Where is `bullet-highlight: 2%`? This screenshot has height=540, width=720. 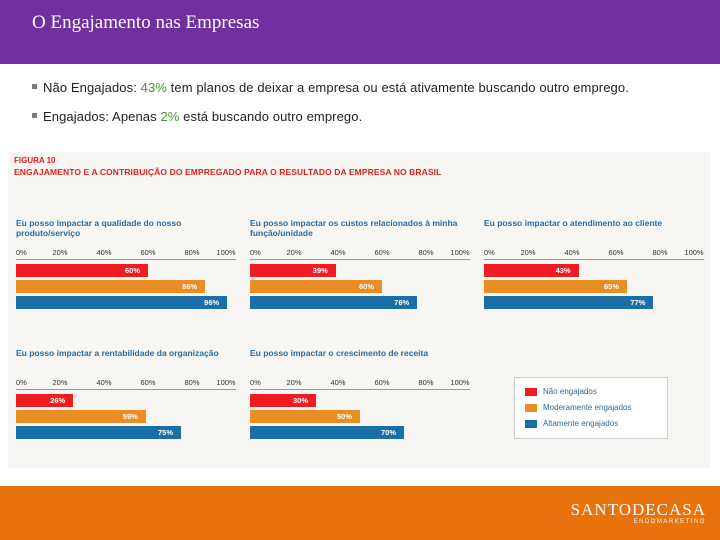 bullet-highlight: 2% is located at coordinates (170, 116).